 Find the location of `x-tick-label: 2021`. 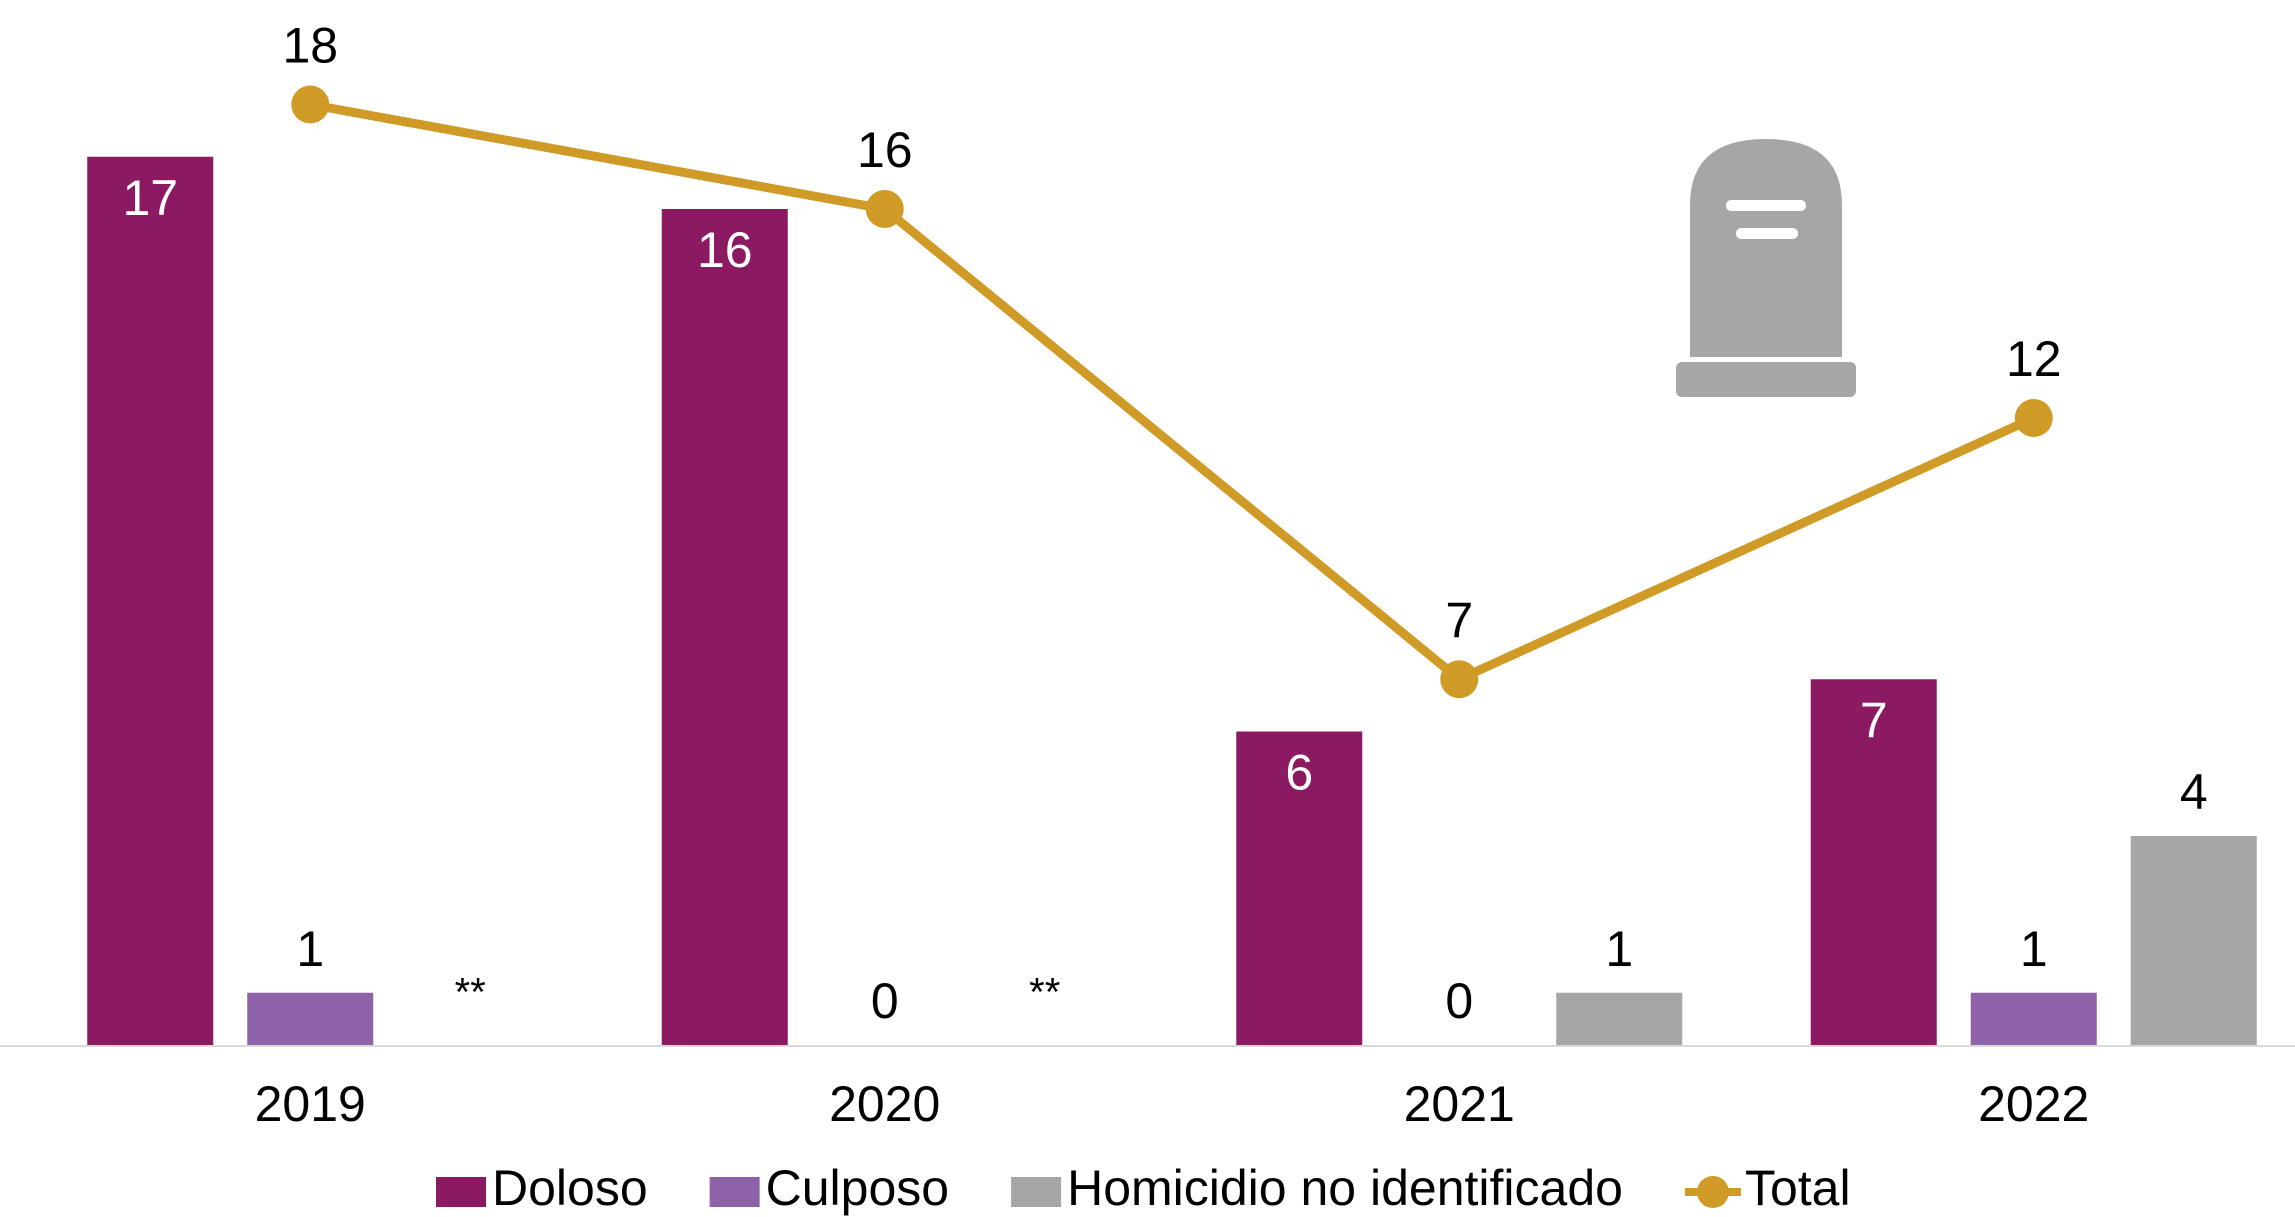

x-tick-label: 2021 is located at coordinates (1459, 1104).